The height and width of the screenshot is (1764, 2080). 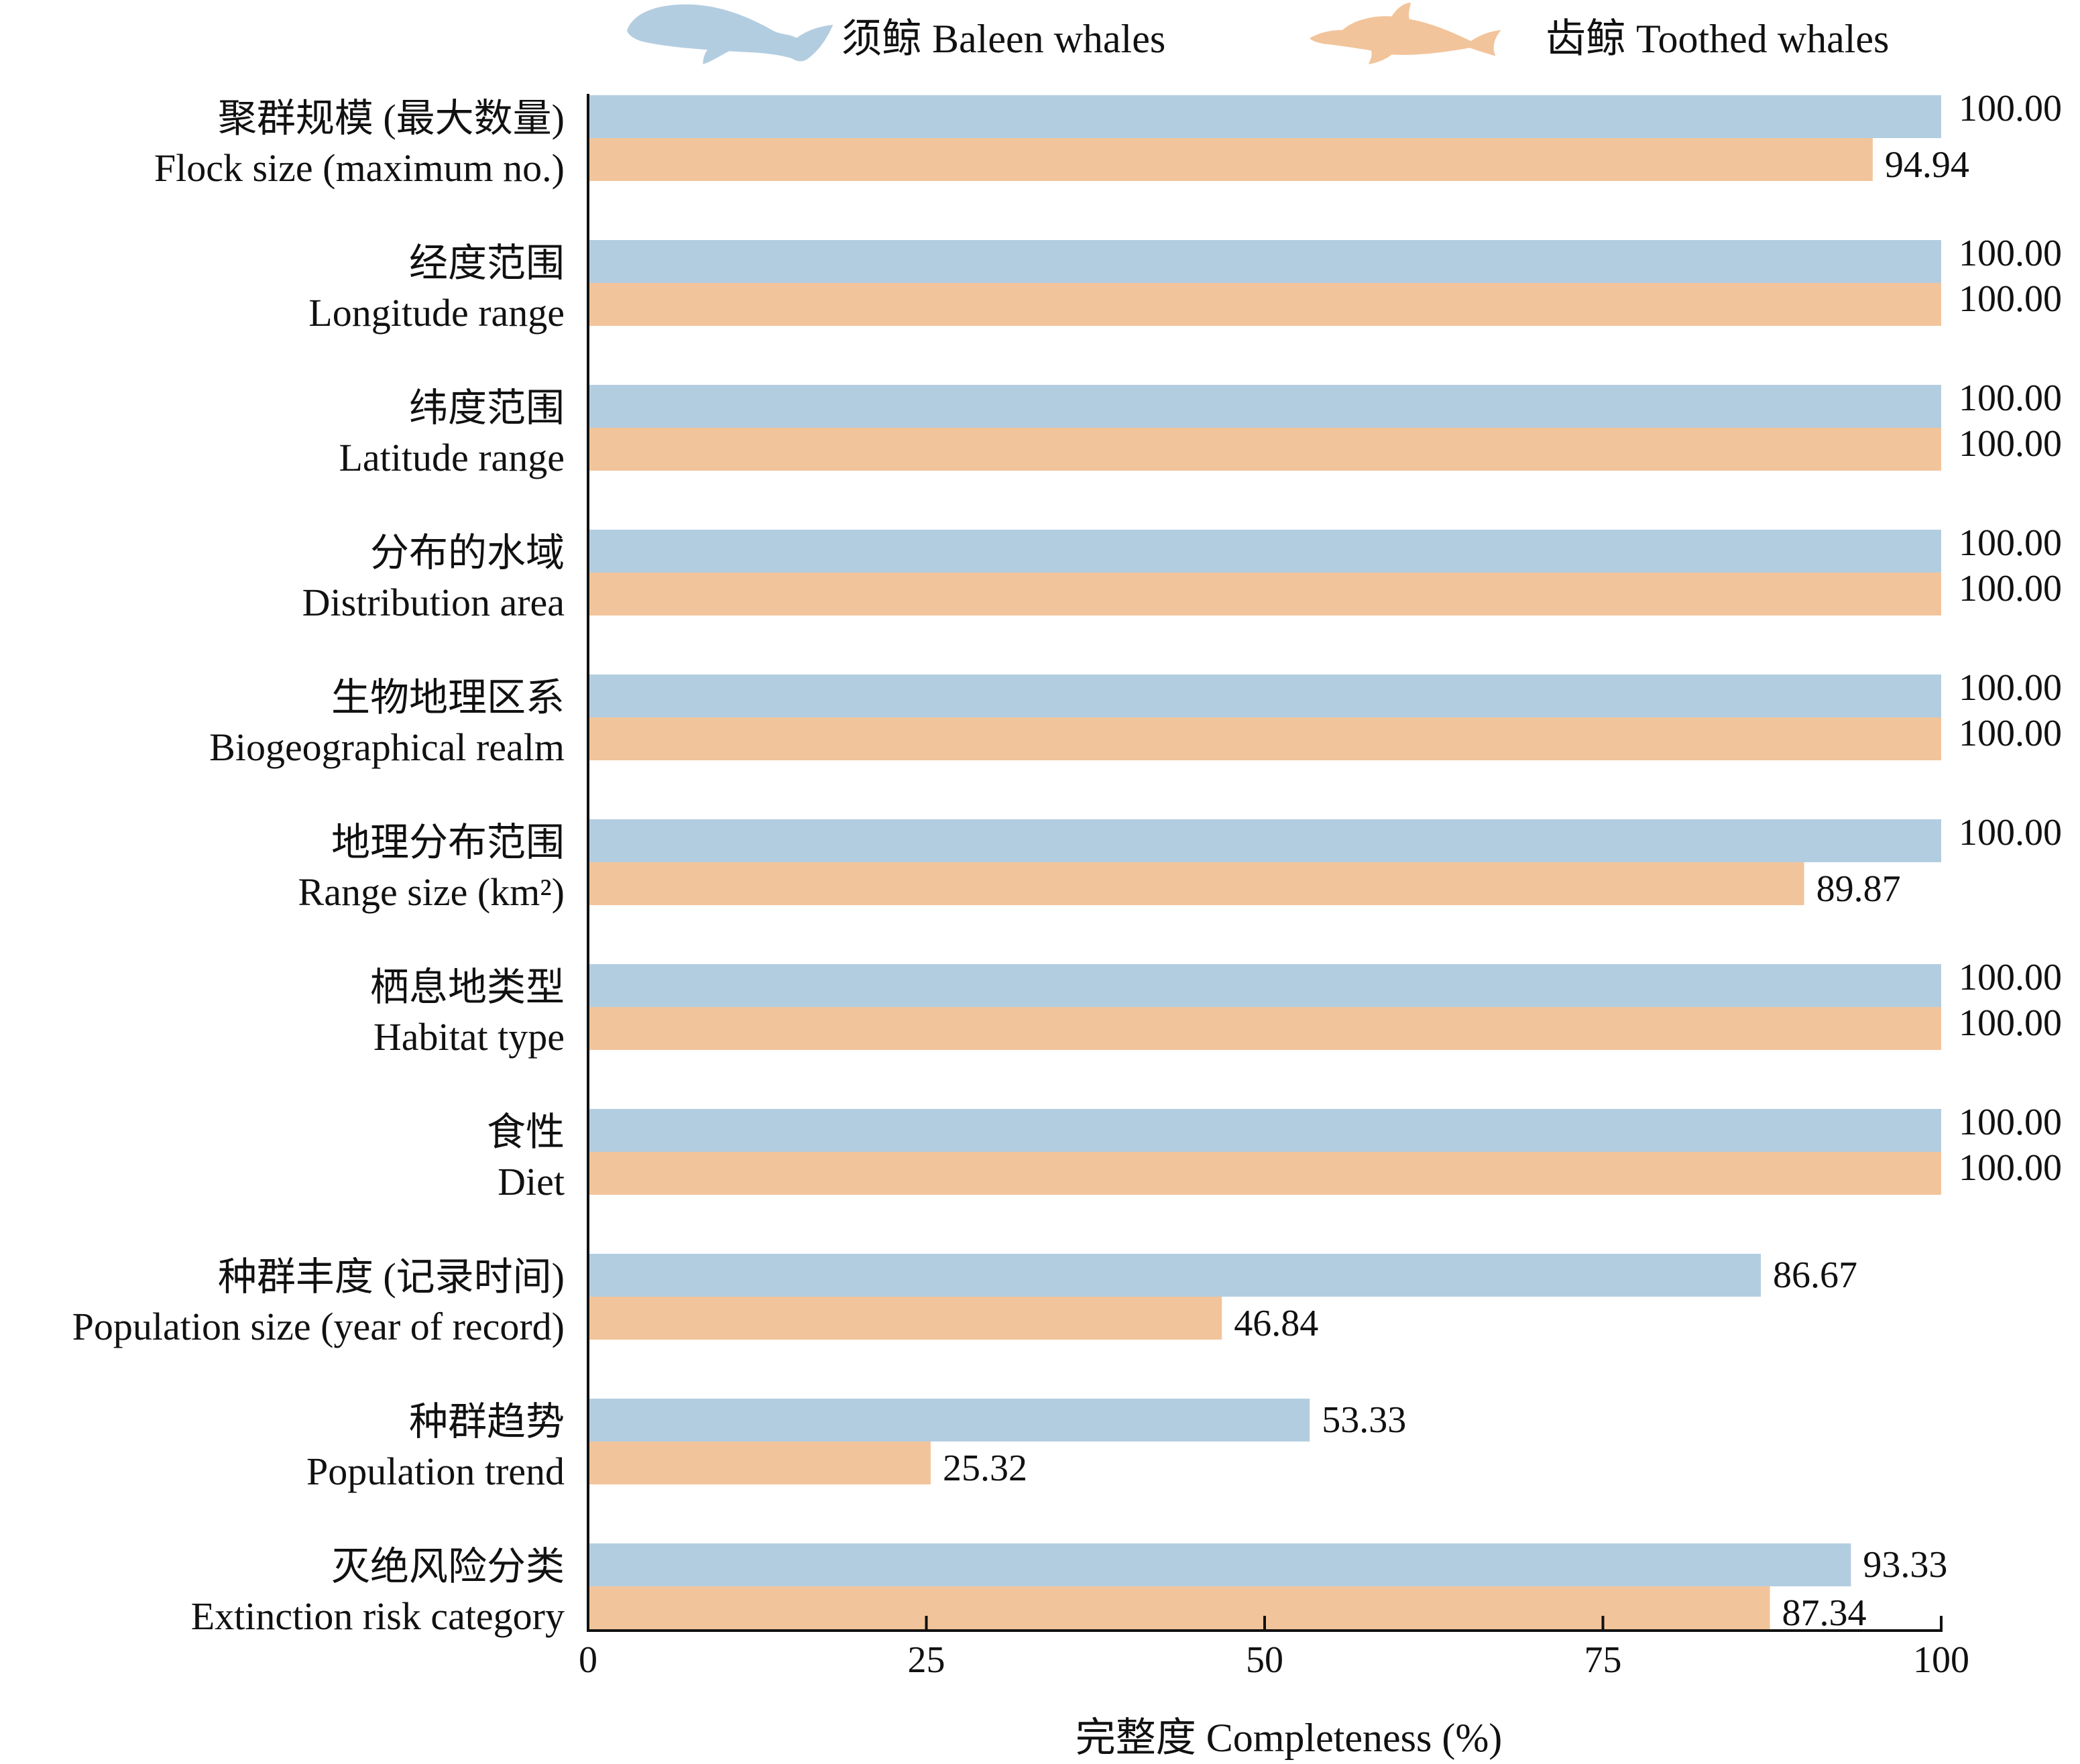 What do you see at coordinates (2010, 444) in the screenshot?
I see `value-label-toothed-2: 100.00` at bounding box center [2010, 444].